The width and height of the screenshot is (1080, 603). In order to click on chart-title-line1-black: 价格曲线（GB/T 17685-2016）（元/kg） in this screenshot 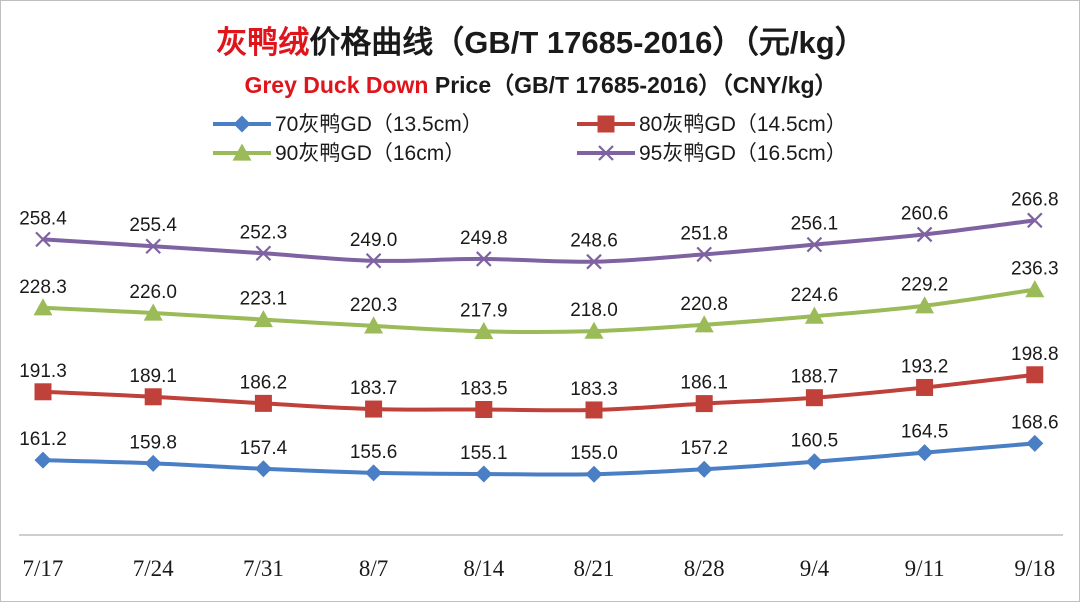, I will do `click(587, 42)`.